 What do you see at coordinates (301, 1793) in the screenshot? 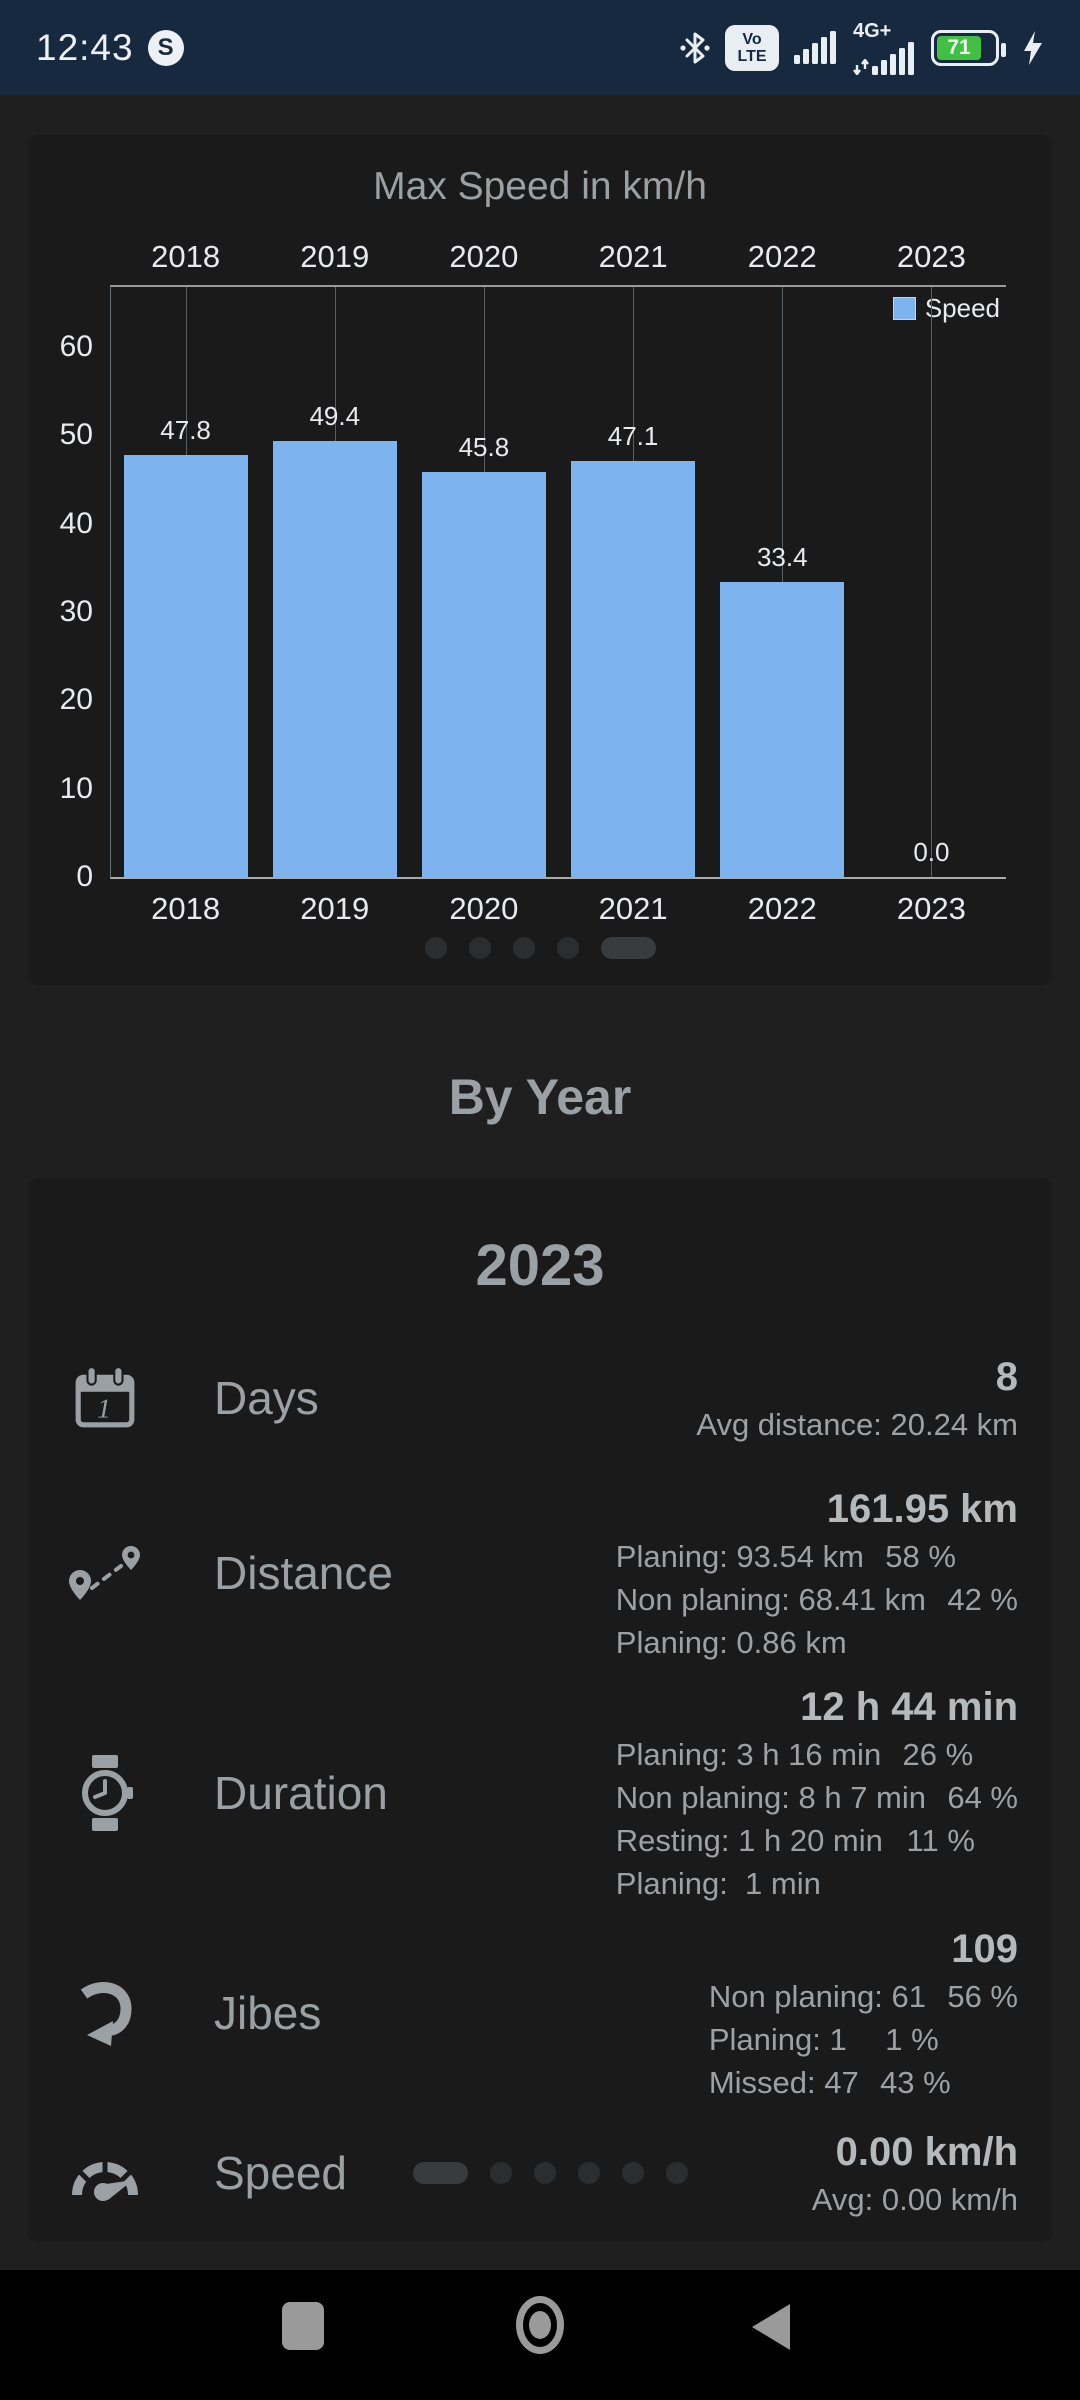
I see `stat-label: Duration` at bounding box center [301, 1793].